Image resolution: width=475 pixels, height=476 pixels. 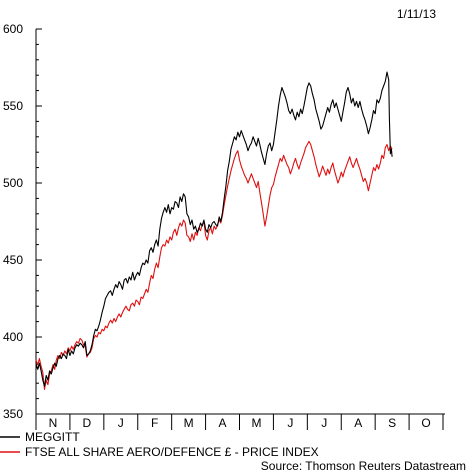 What do you see at coordinates (52, 437) in the screenshot?
I see `legend-label: MEGGITT` at bounding box center [52, 437].